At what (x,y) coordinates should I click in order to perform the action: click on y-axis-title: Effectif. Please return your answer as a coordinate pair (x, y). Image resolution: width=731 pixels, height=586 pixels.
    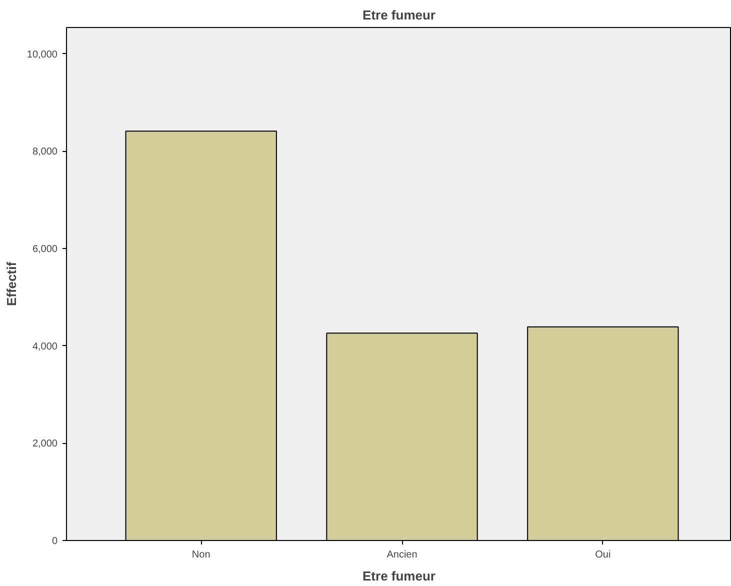
    Looking at the image, I should click on (11, 283).